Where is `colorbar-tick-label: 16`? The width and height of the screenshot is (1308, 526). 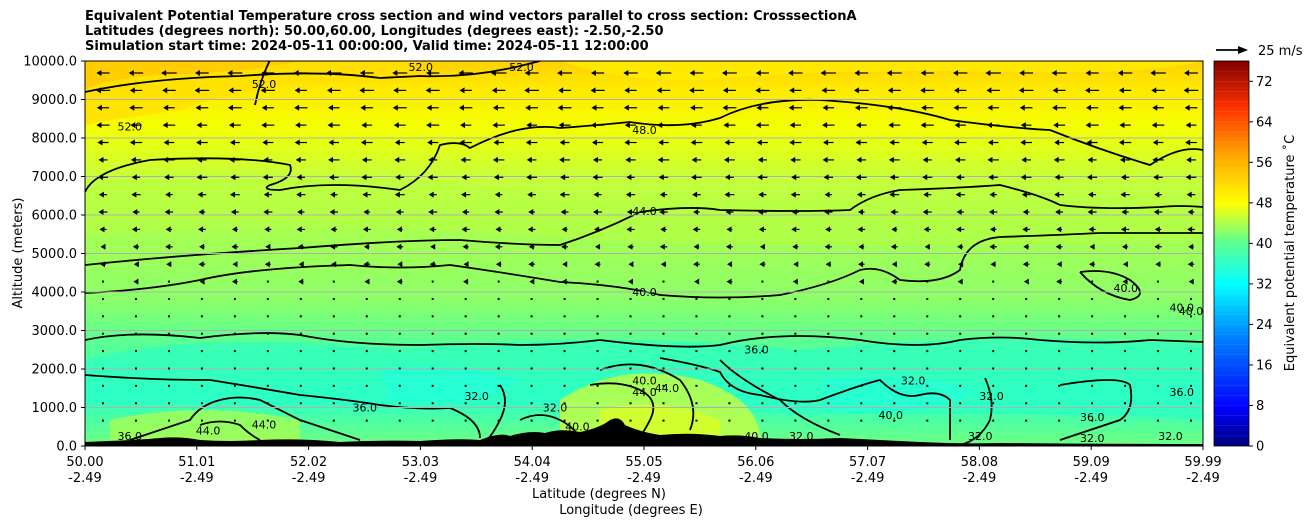 colorbar-tick-label: 16 is located at coordinates (1264, 365).